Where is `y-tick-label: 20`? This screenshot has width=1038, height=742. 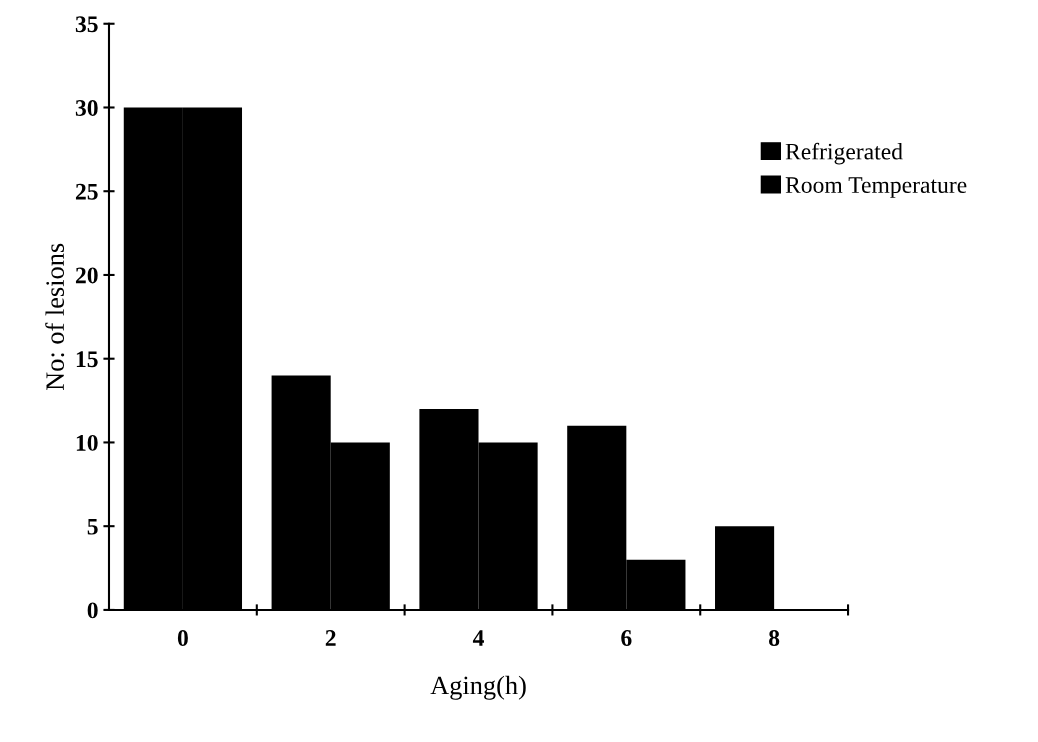
y-tick-label: 20 is located at coordinates (86, 275).